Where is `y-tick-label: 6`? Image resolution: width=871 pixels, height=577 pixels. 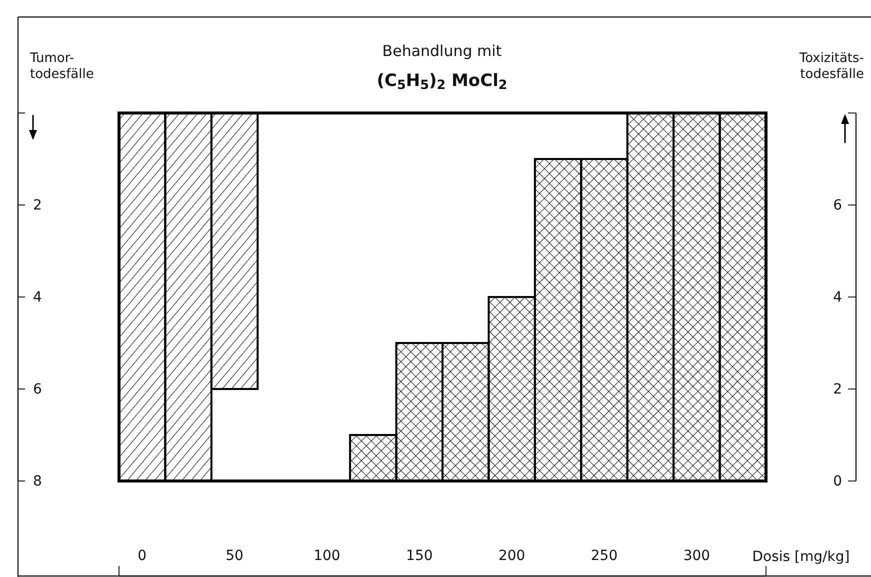
y-tick-label: 6 is located at coordinates (37, 389).